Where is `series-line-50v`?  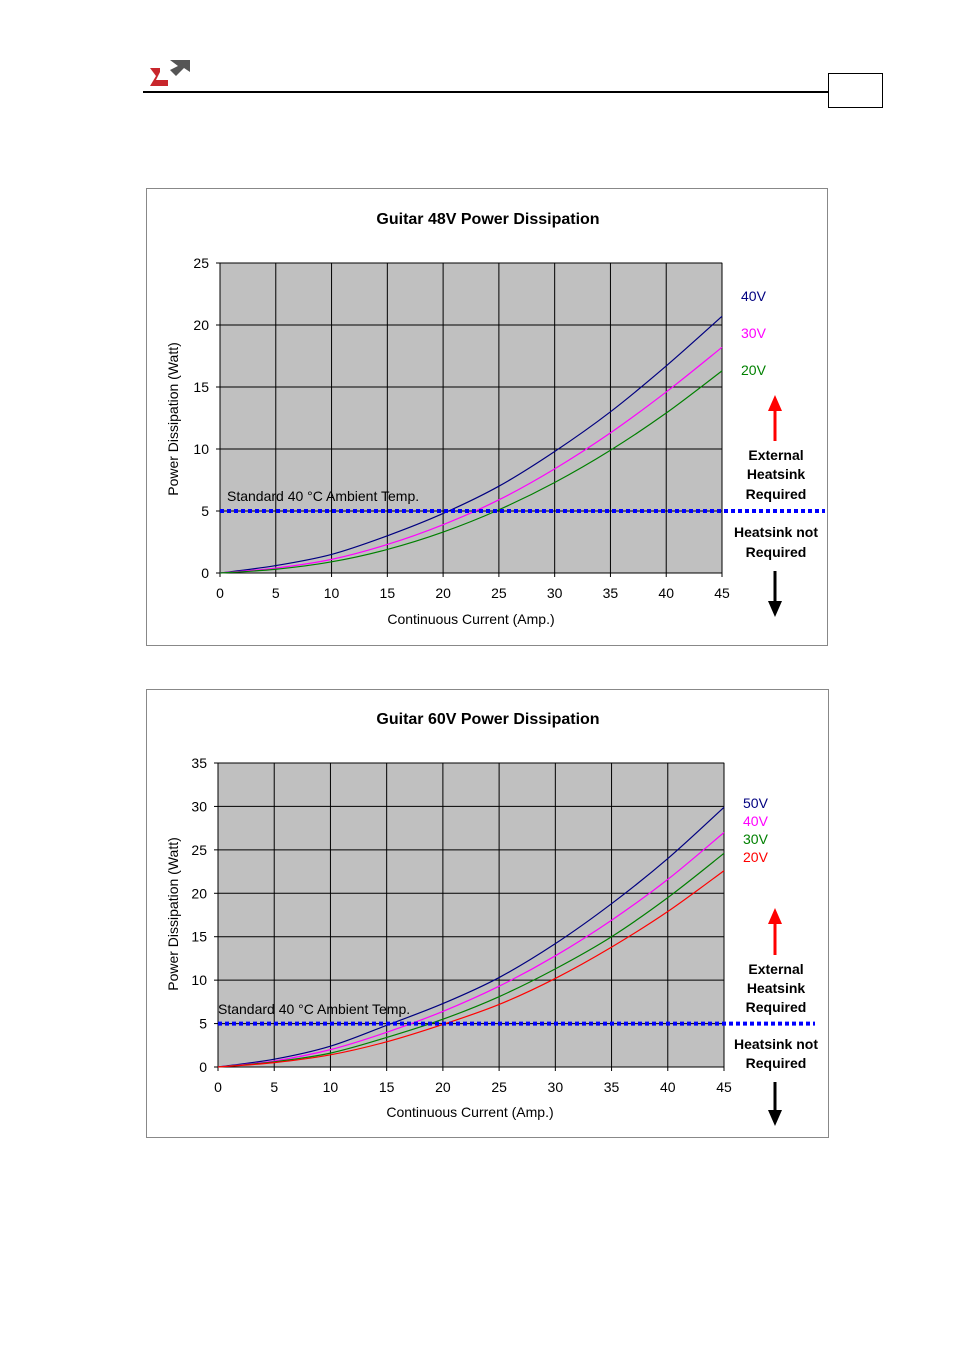
series-line-50v is located at coordinates (471, 937).